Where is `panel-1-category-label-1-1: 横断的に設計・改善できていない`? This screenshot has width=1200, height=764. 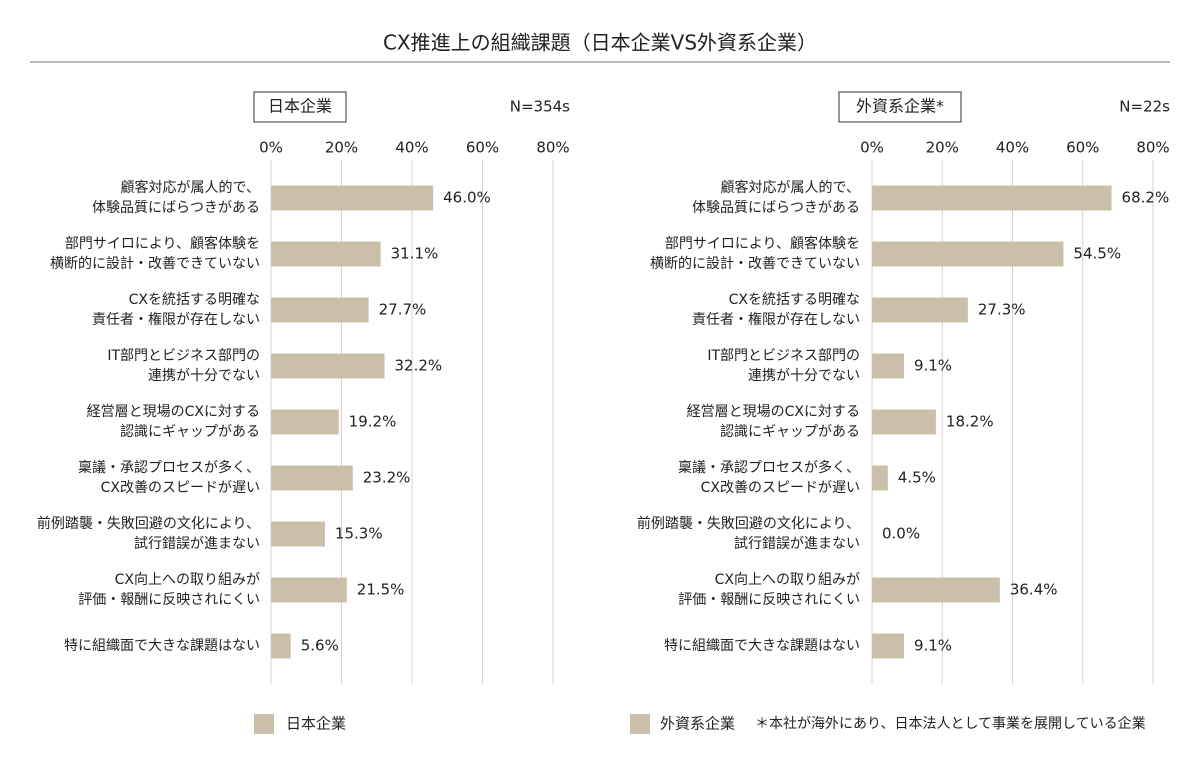
panel-1-category-label-1-1: 横断的に設計・改善できていない is located at coordinates (155, 264).